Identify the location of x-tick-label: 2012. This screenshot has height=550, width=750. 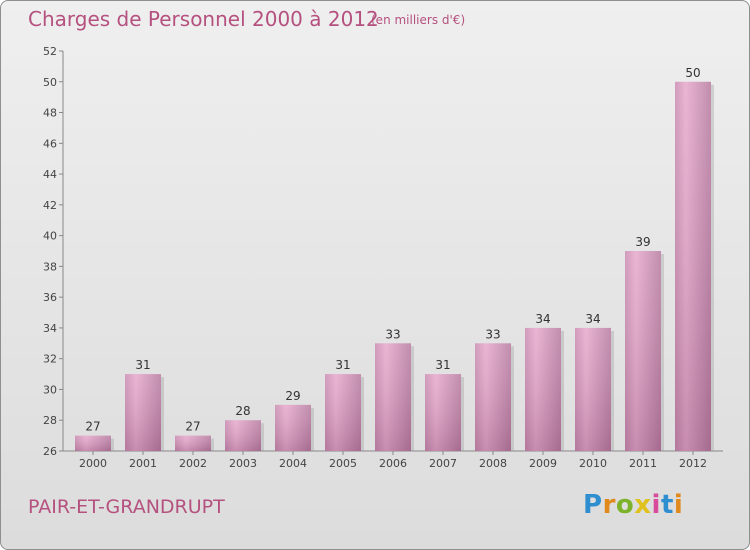
(693, 463).